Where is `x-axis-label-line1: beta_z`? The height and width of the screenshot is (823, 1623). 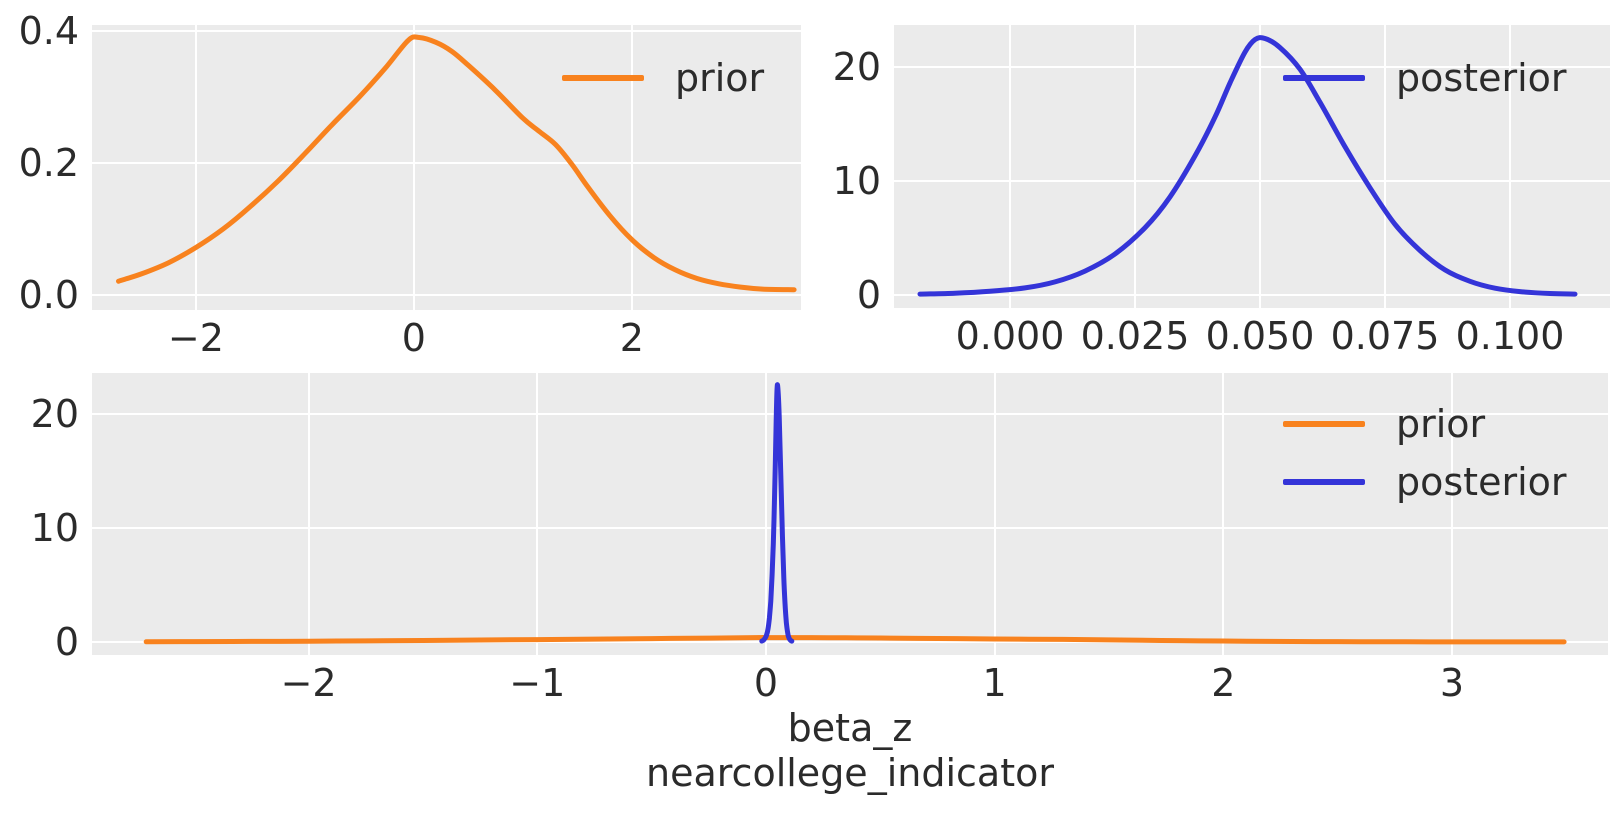
x-axis-label-line1: beta_z is located at coordinates (850, 728).